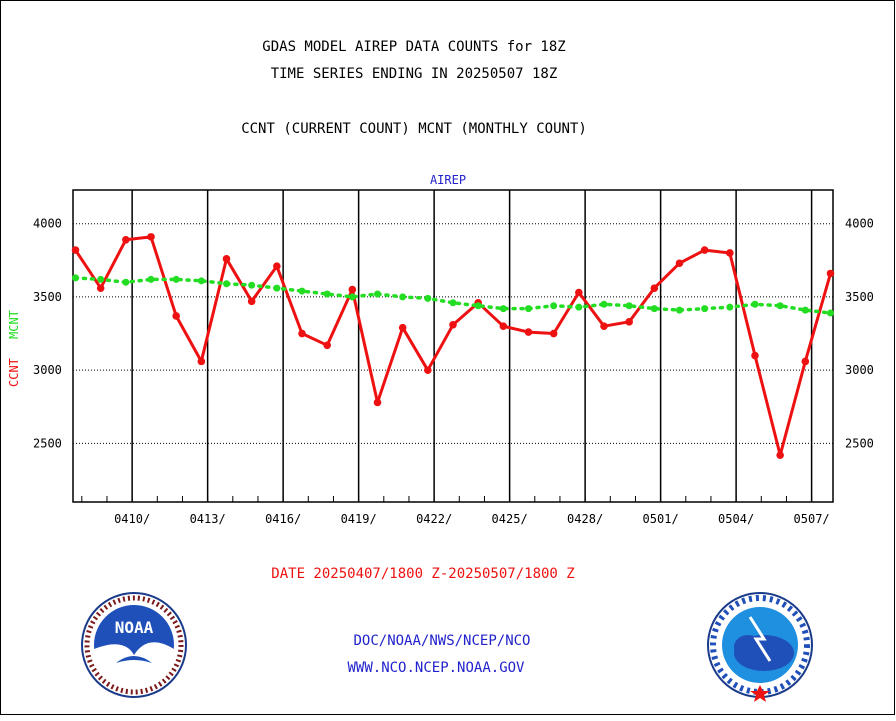 This screenshot has height=721, width=896. What do you see at coordinates (760, 647) in the screenshot?
I see `nws-logo-icon` at bounding box center [760, 647].